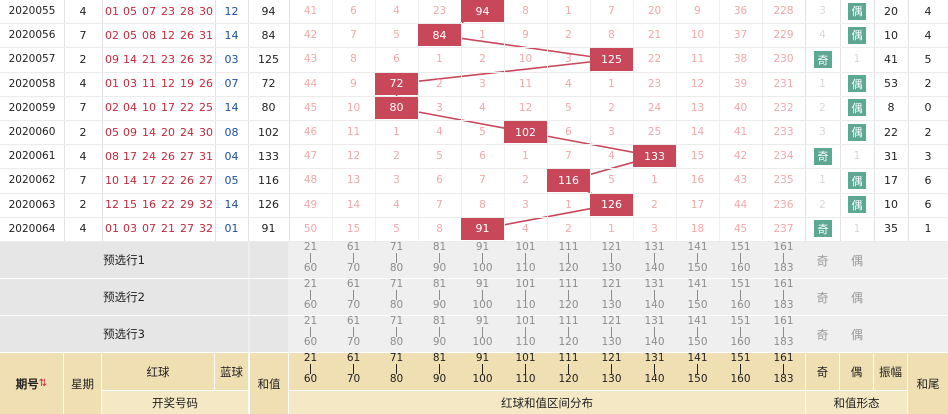 The width and height of the screenshot is (948, 414). What do you see at coordinates (783, 321) in the screenshot?
I see `range-low: 161` at bounding box center [783, 321].